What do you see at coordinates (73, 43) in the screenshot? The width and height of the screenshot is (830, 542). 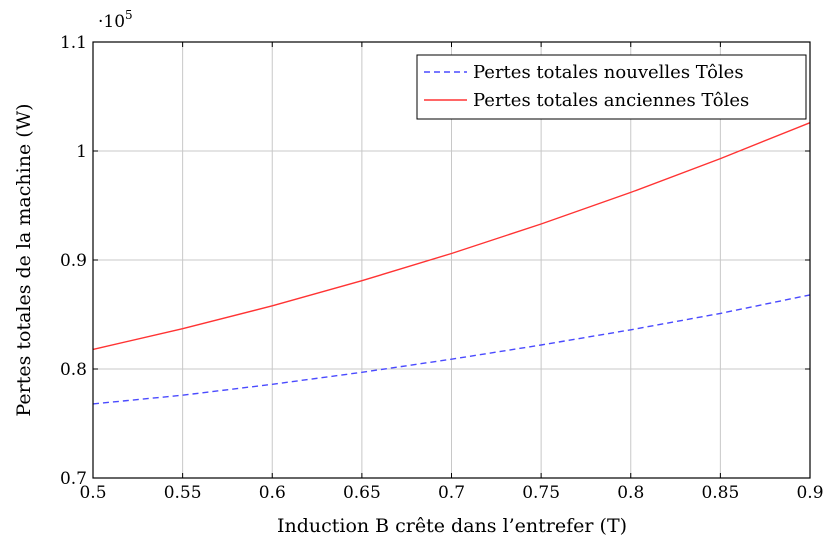 I see `y-tick-label: 1.1` at bounding box center [73, 43].